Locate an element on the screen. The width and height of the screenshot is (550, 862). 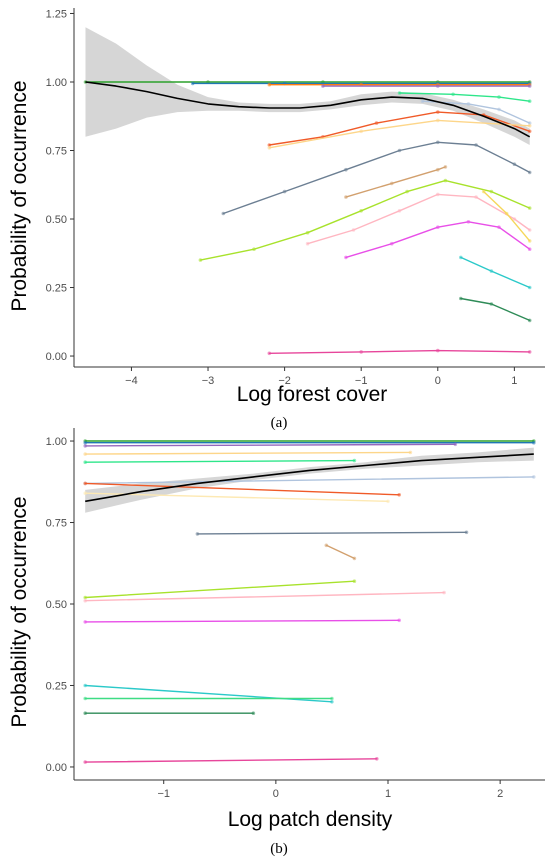
panel-a-trend-line is located at coordinates (308, 109).